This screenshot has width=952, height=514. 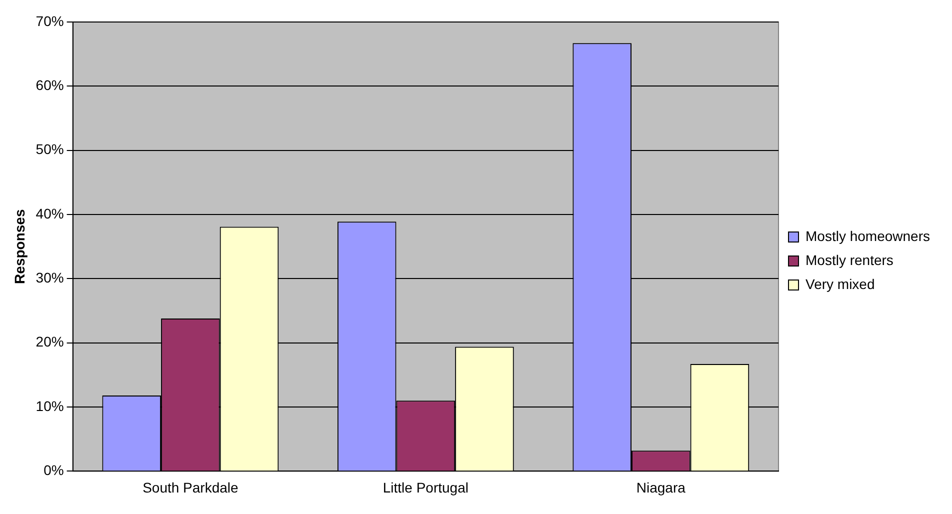 What do you see at coordinates (840, 284) in the screenshot?
I see `legend-label: Very mixed` at bounding box center [840, 284].